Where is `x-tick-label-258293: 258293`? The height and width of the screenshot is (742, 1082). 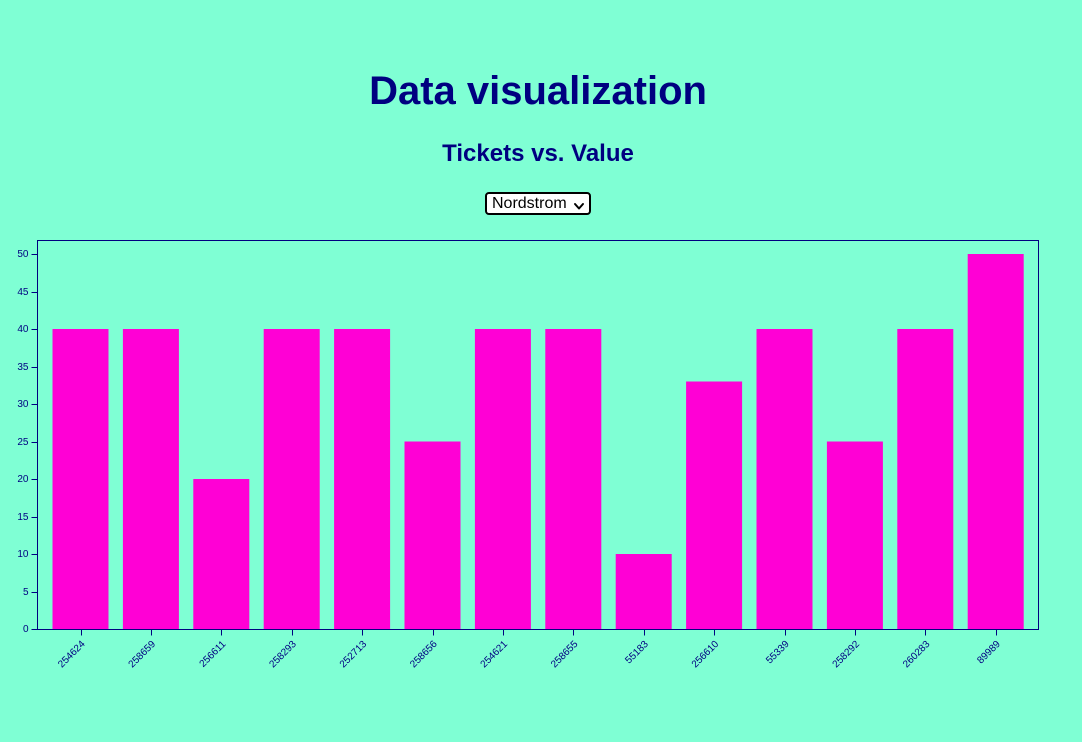 x-tick-label-258293: 258293 is located at coordinates (283, 655).